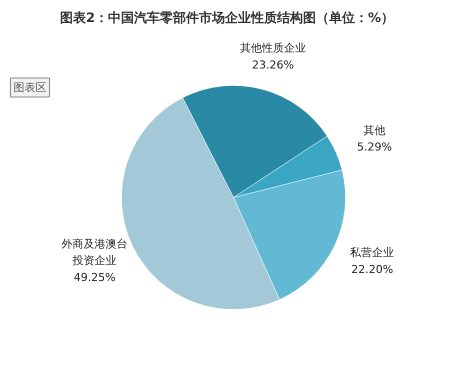 This screenshot has height=379, width=453. Describe the element at coordinates (95, 252) in the screenshot. I see `slice-label: 外商及港澳台投资企业` at that location.